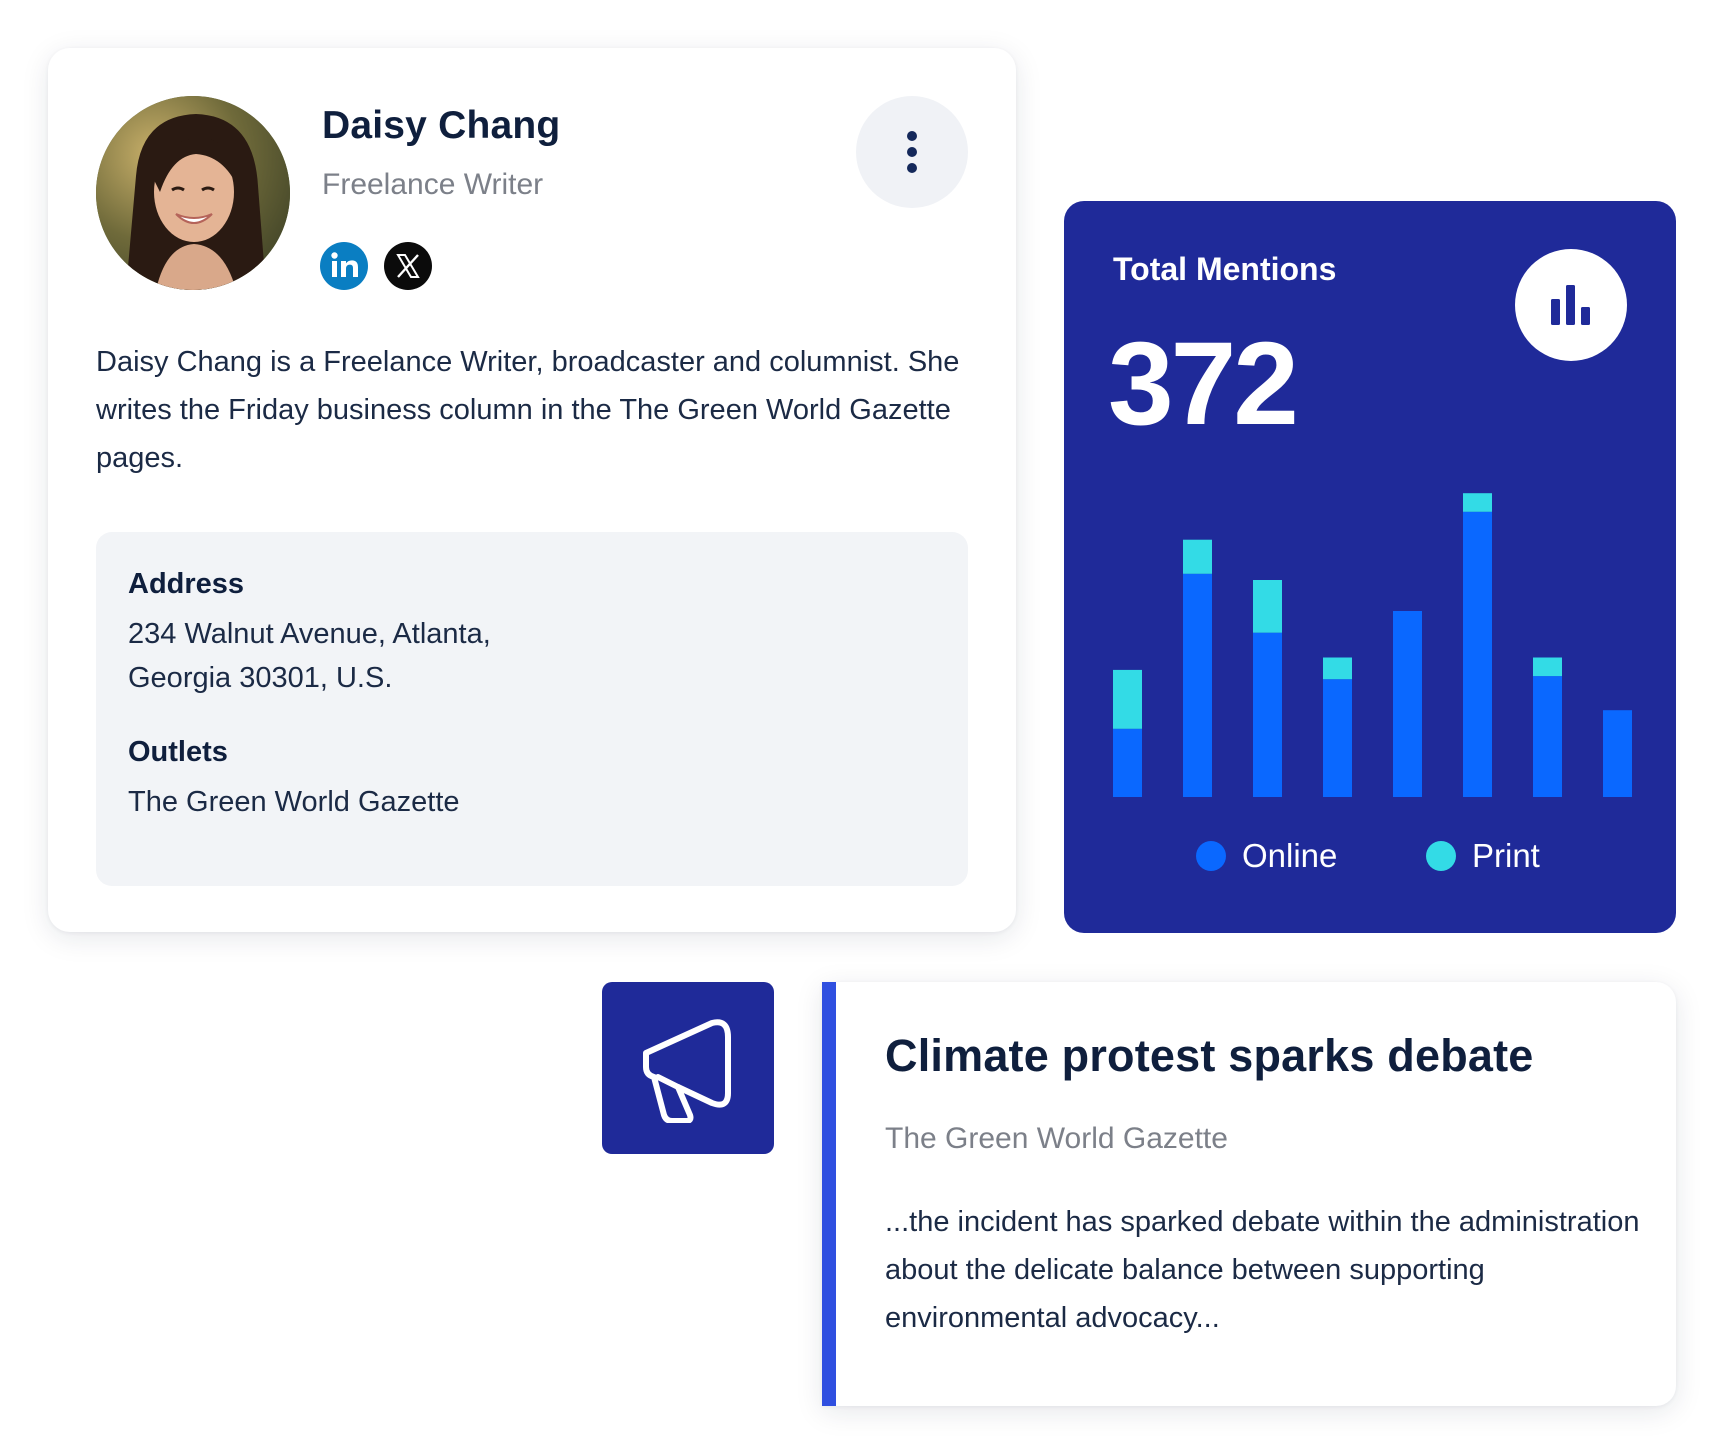  What do you see at coordinates (433, 184) in the screenshot?
I see `profile-role: Freelance Writer` at bounding box center [433, 184].